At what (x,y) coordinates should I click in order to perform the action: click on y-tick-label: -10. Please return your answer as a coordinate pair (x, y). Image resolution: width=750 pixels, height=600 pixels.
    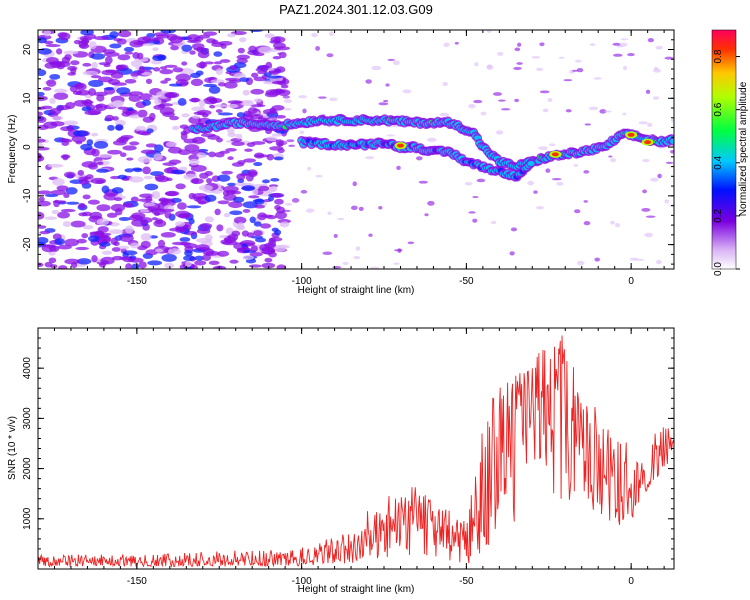
    Looking at the image, I should click on (27, 195).